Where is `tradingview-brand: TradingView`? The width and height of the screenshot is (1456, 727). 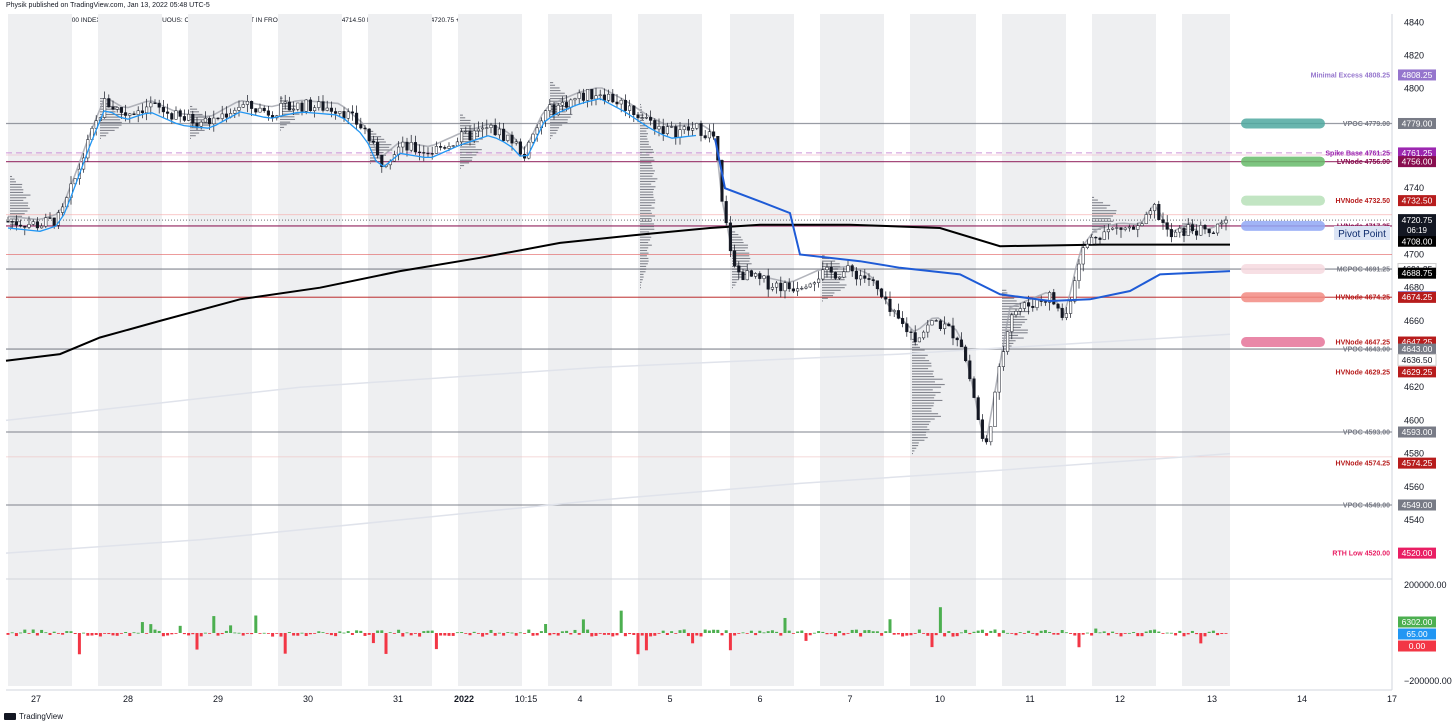 tradingview-brand: TradingView is located at coordinates (33, 716).